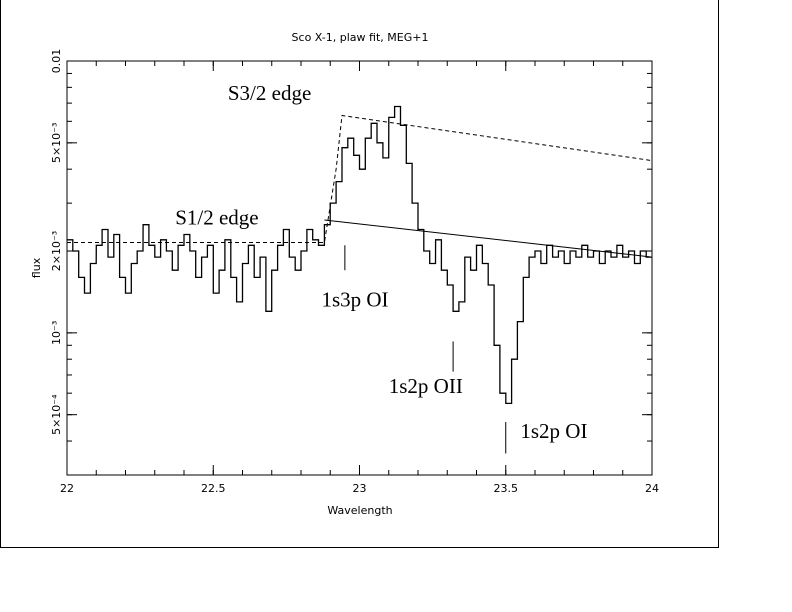  What do you see at coordinates (56, 414) in the screenshot?
I see `y-tick-label: 5×10⁻⁴` at bounding box center [56, 414].